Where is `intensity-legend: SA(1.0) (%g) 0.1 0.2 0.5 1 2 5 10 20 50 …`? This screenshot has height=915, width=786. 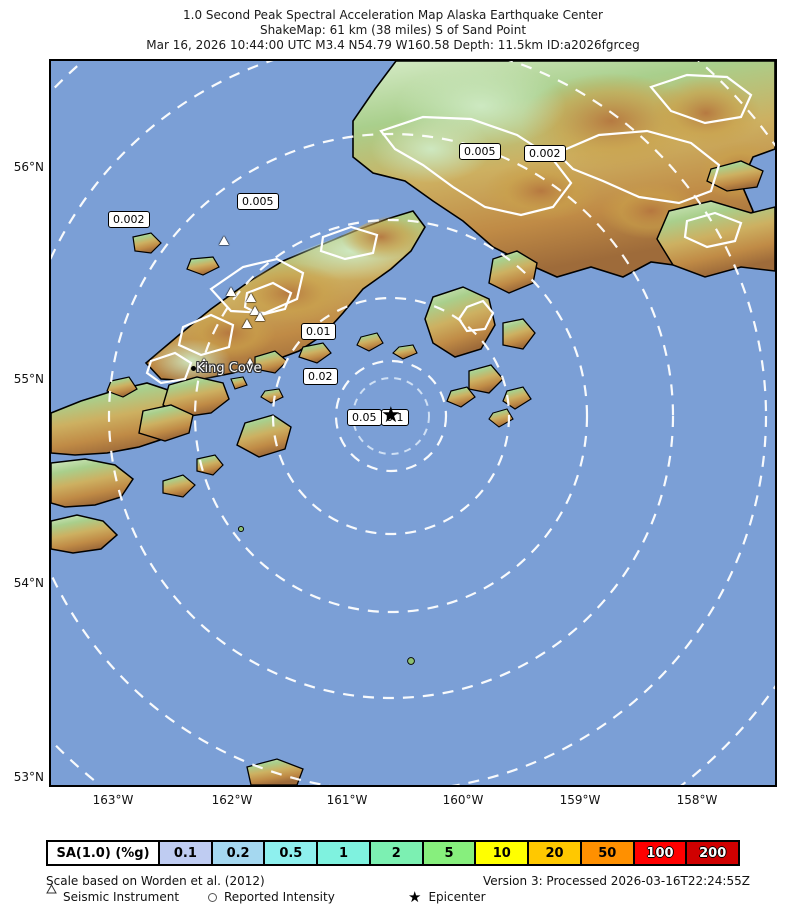 intensity-legend: SA(1.0) (%g) 0.1 0.2 0.5 1 2 5 10 20 50 … is located at coordinates (393, 853).